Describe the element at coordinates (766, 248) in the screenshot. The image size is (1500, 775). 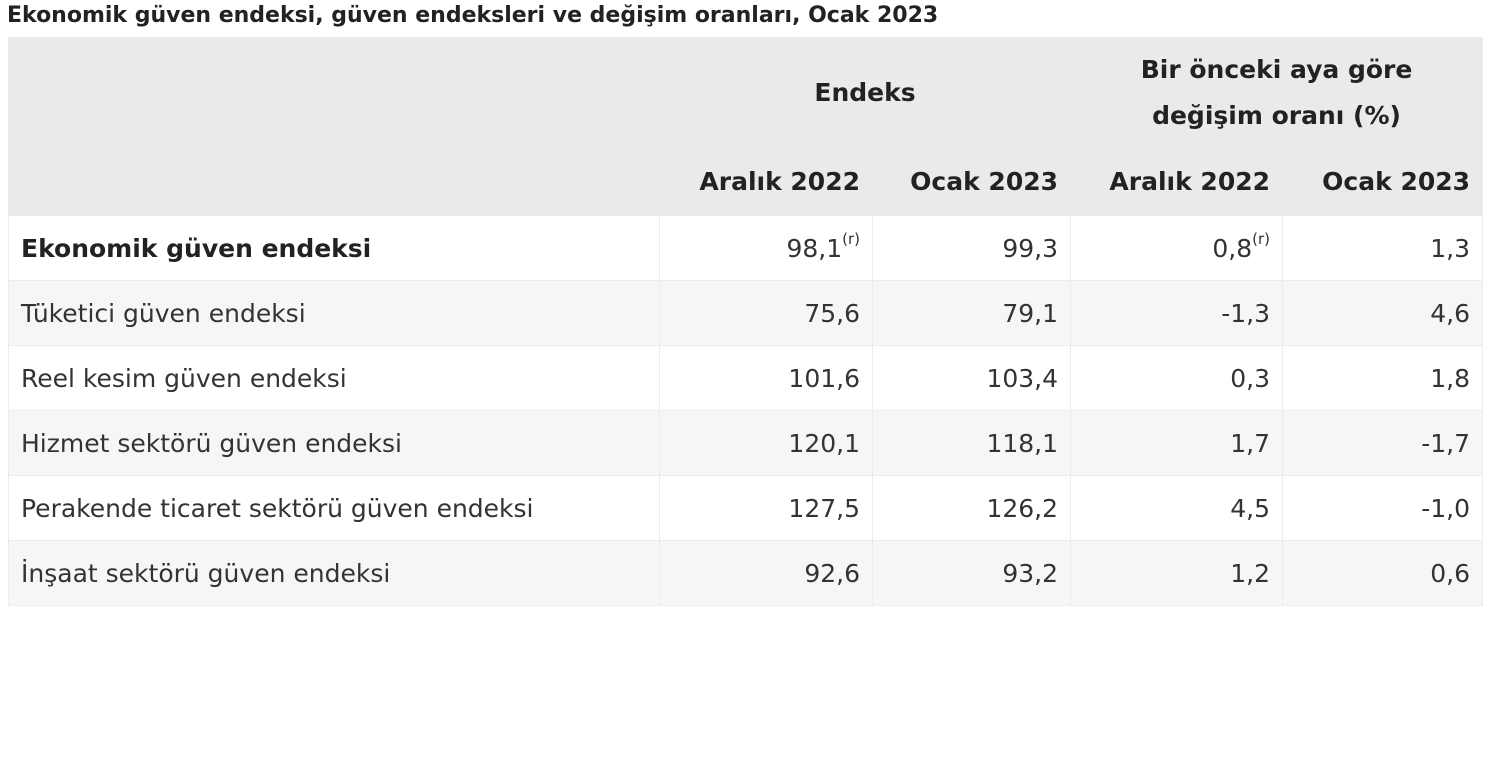
I see `cell-index-dec-2022: 98,1(r)` at that location.